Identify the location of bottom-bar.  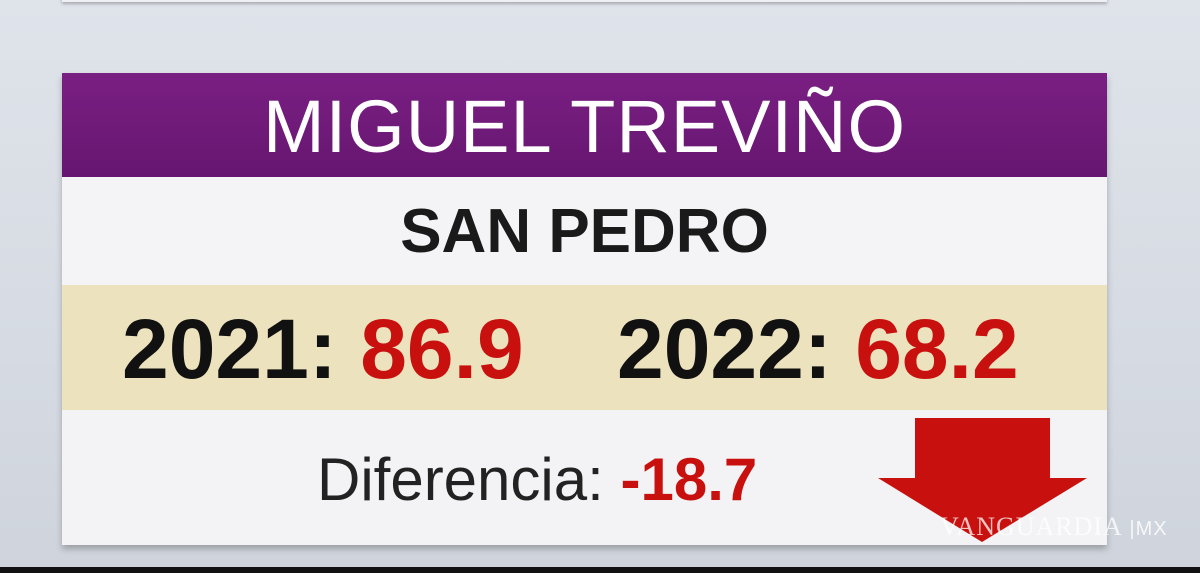
(600, 570).